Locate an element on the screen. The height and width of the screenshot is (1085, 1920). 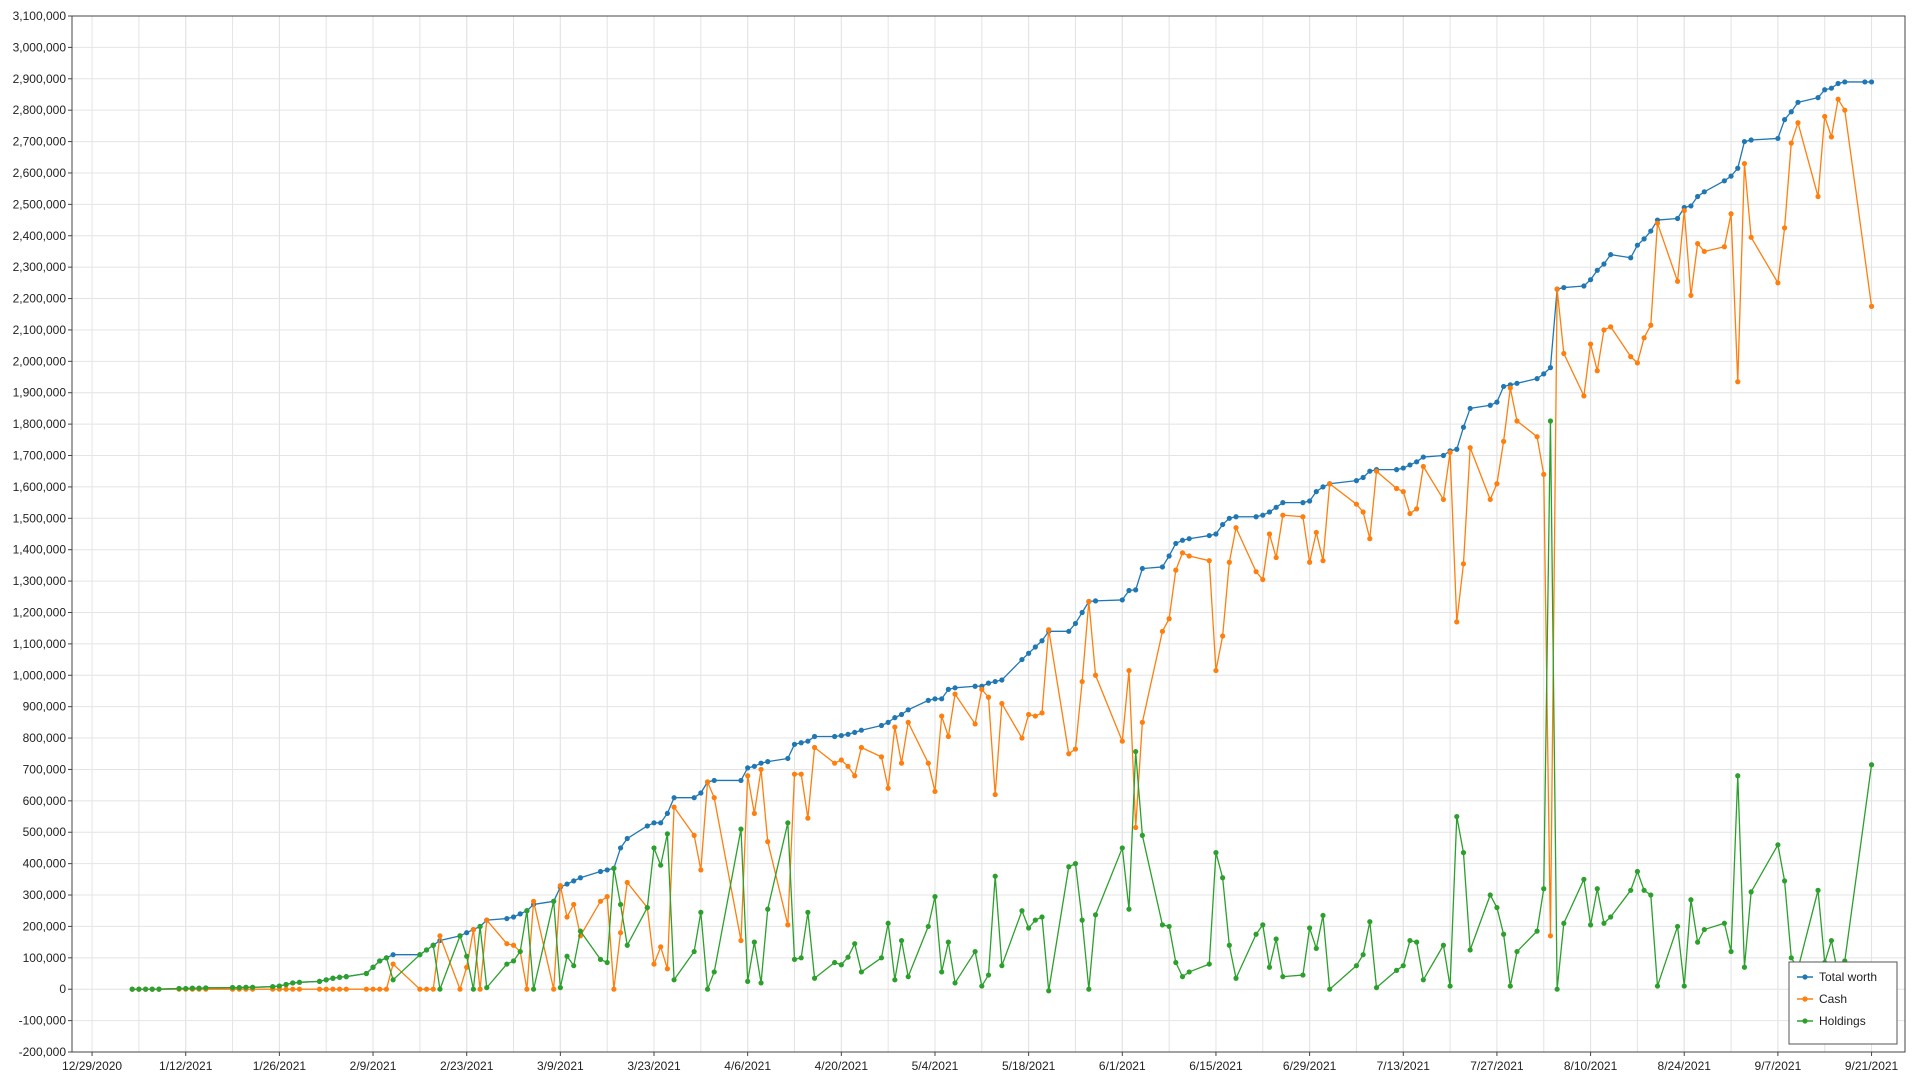
y-tick-label: 2,600,000 is located at coordinates (40, 173).